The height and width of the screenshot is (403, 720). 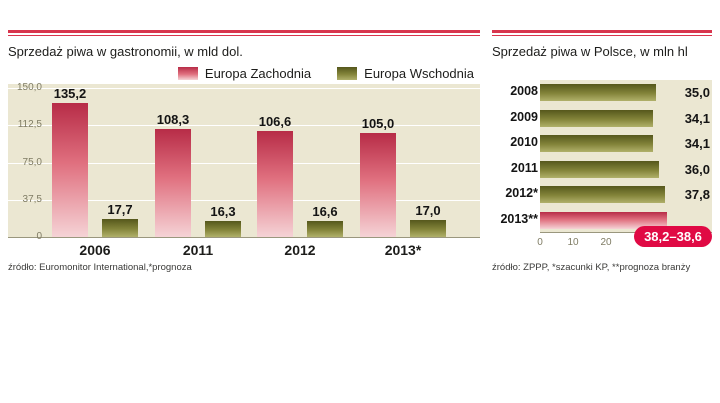 What do you see at coordinates (524, 142) in the screenshot?
I see `row-year-label: 2010` at bounding box center [524, 142].